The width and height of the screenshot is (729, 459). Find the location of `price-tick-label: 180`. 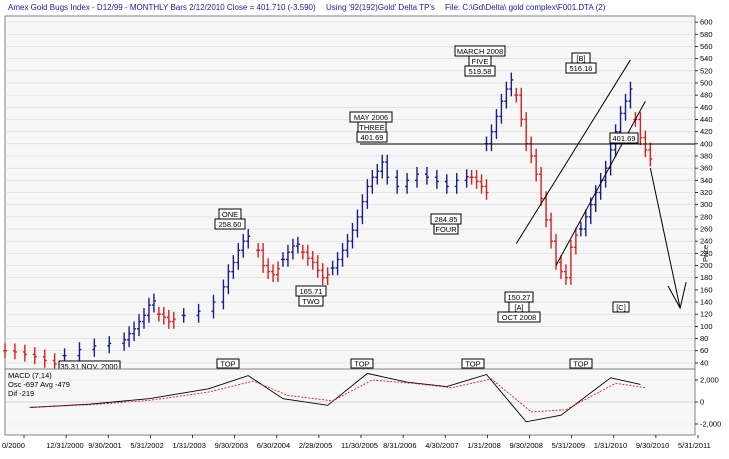

price-tick-label: 180 is located at coordinates (706, 277).